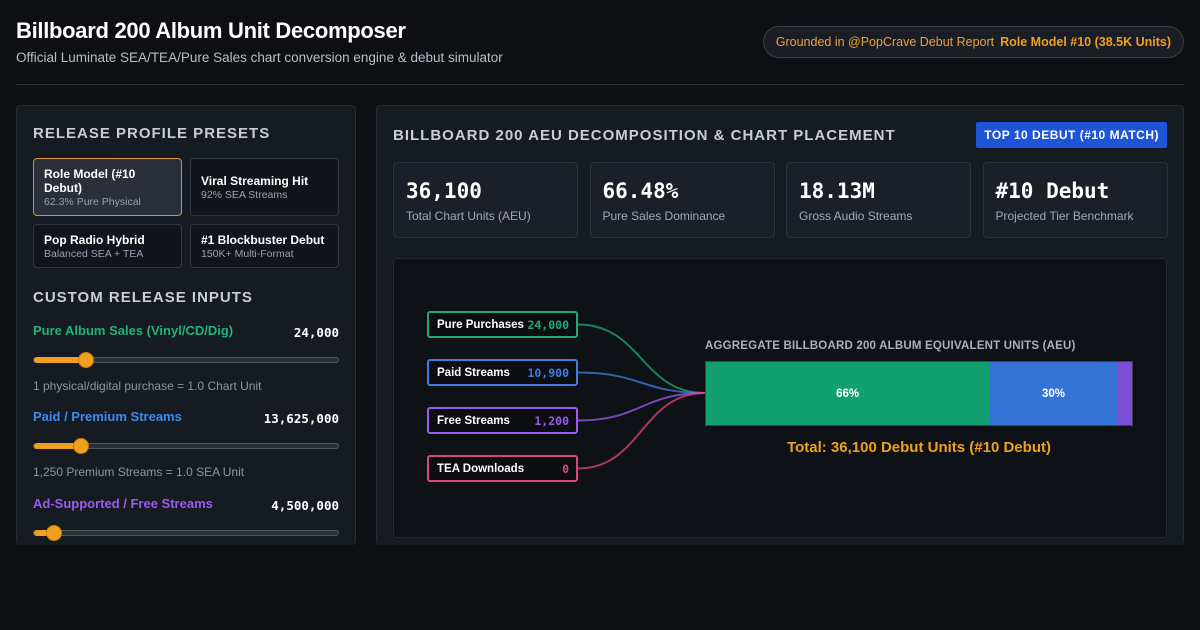 This screenshot has height=630, width=1200. I want to click on source-badge-highlight: Role Model #10 (38.5K Units), so click(1085, 42).